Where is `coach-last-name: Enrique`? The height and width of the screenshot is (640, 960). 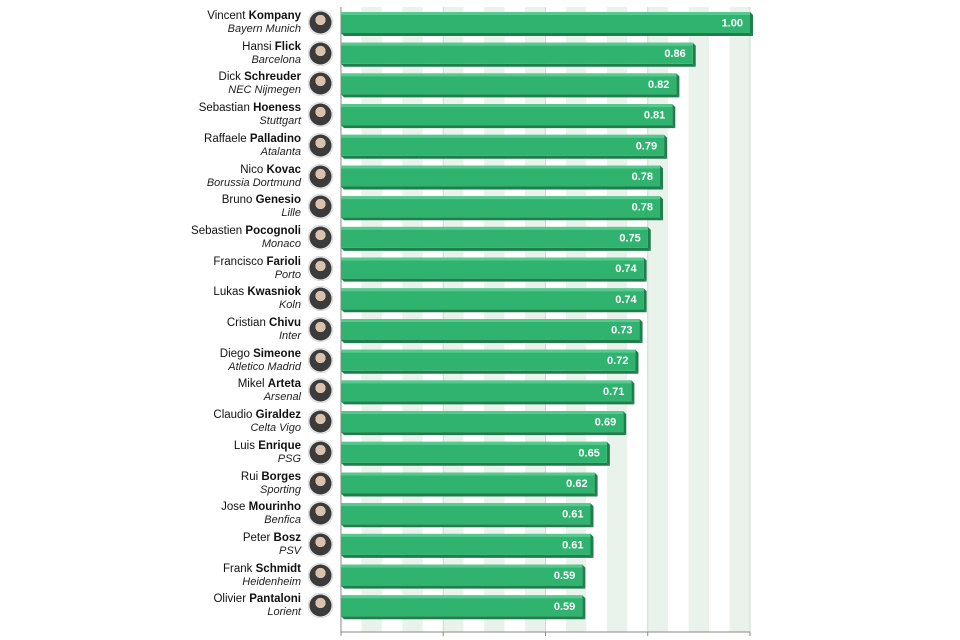 coach-last-name: Enrique is located at coordinates (279, 445).